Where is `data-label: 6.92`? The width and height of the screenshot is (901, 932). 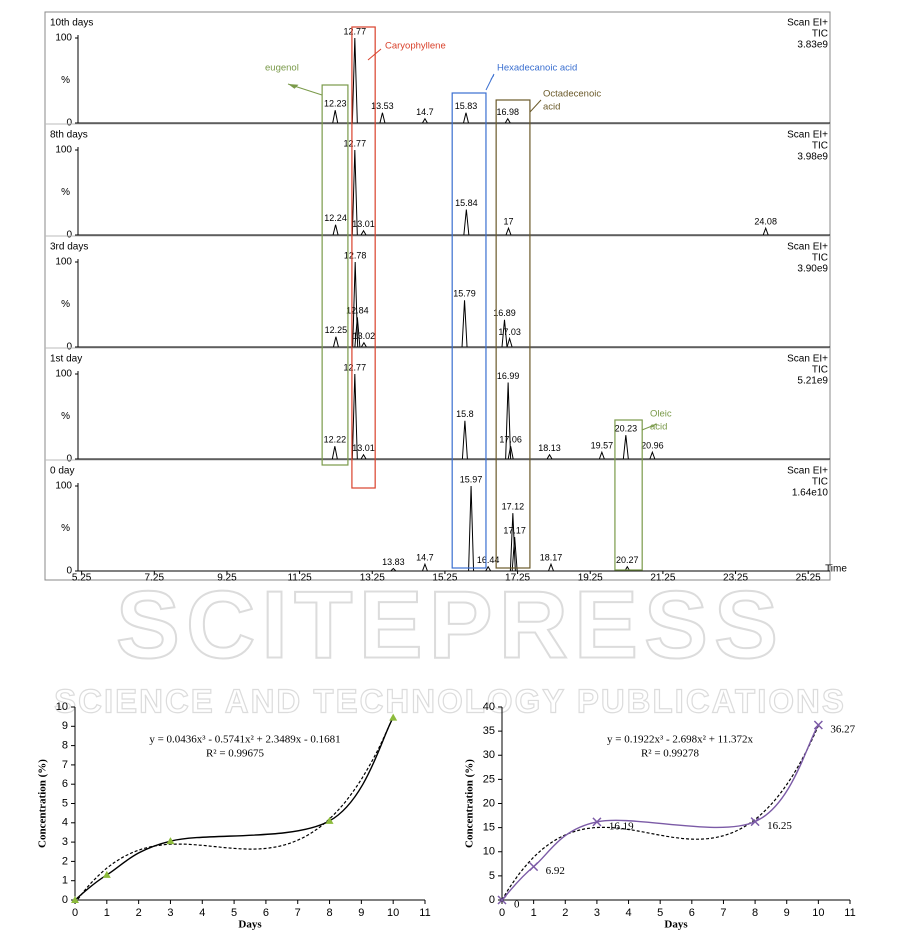 data-label: 6.92 is located at coordinates (555, 871).